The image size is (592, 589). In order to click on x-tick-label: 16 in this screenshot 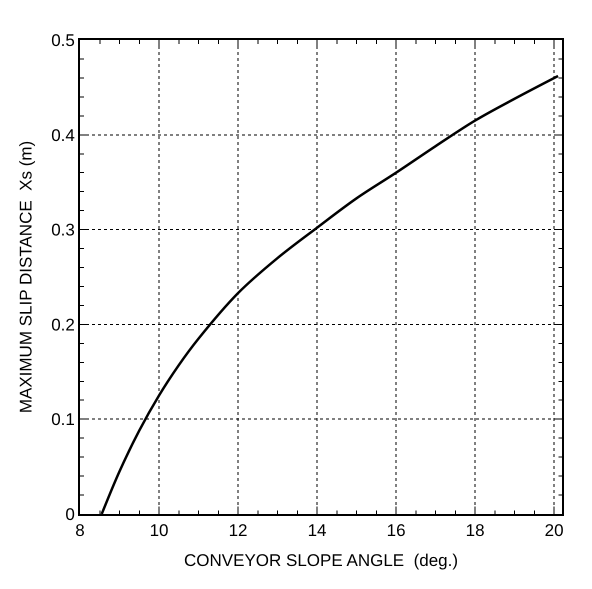, I will do `click(396, 530)`.